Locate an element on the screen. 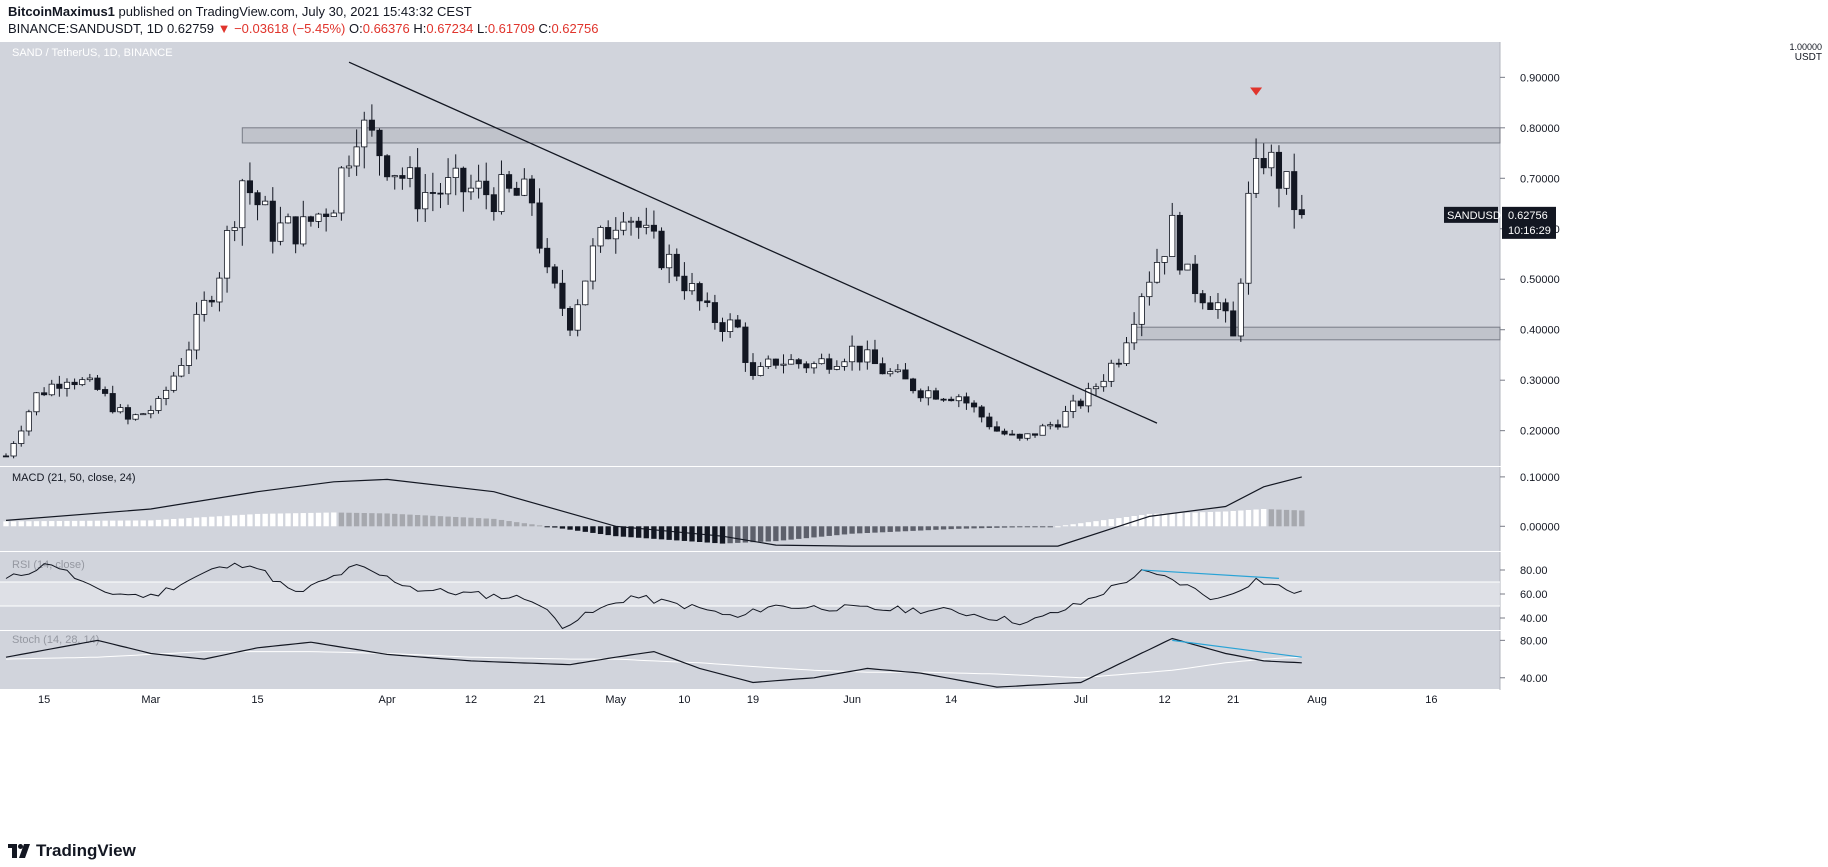 Image resolution: width=1828 pixels, height=867 pixels. close-label: C: is located at coordinates (545, 28).